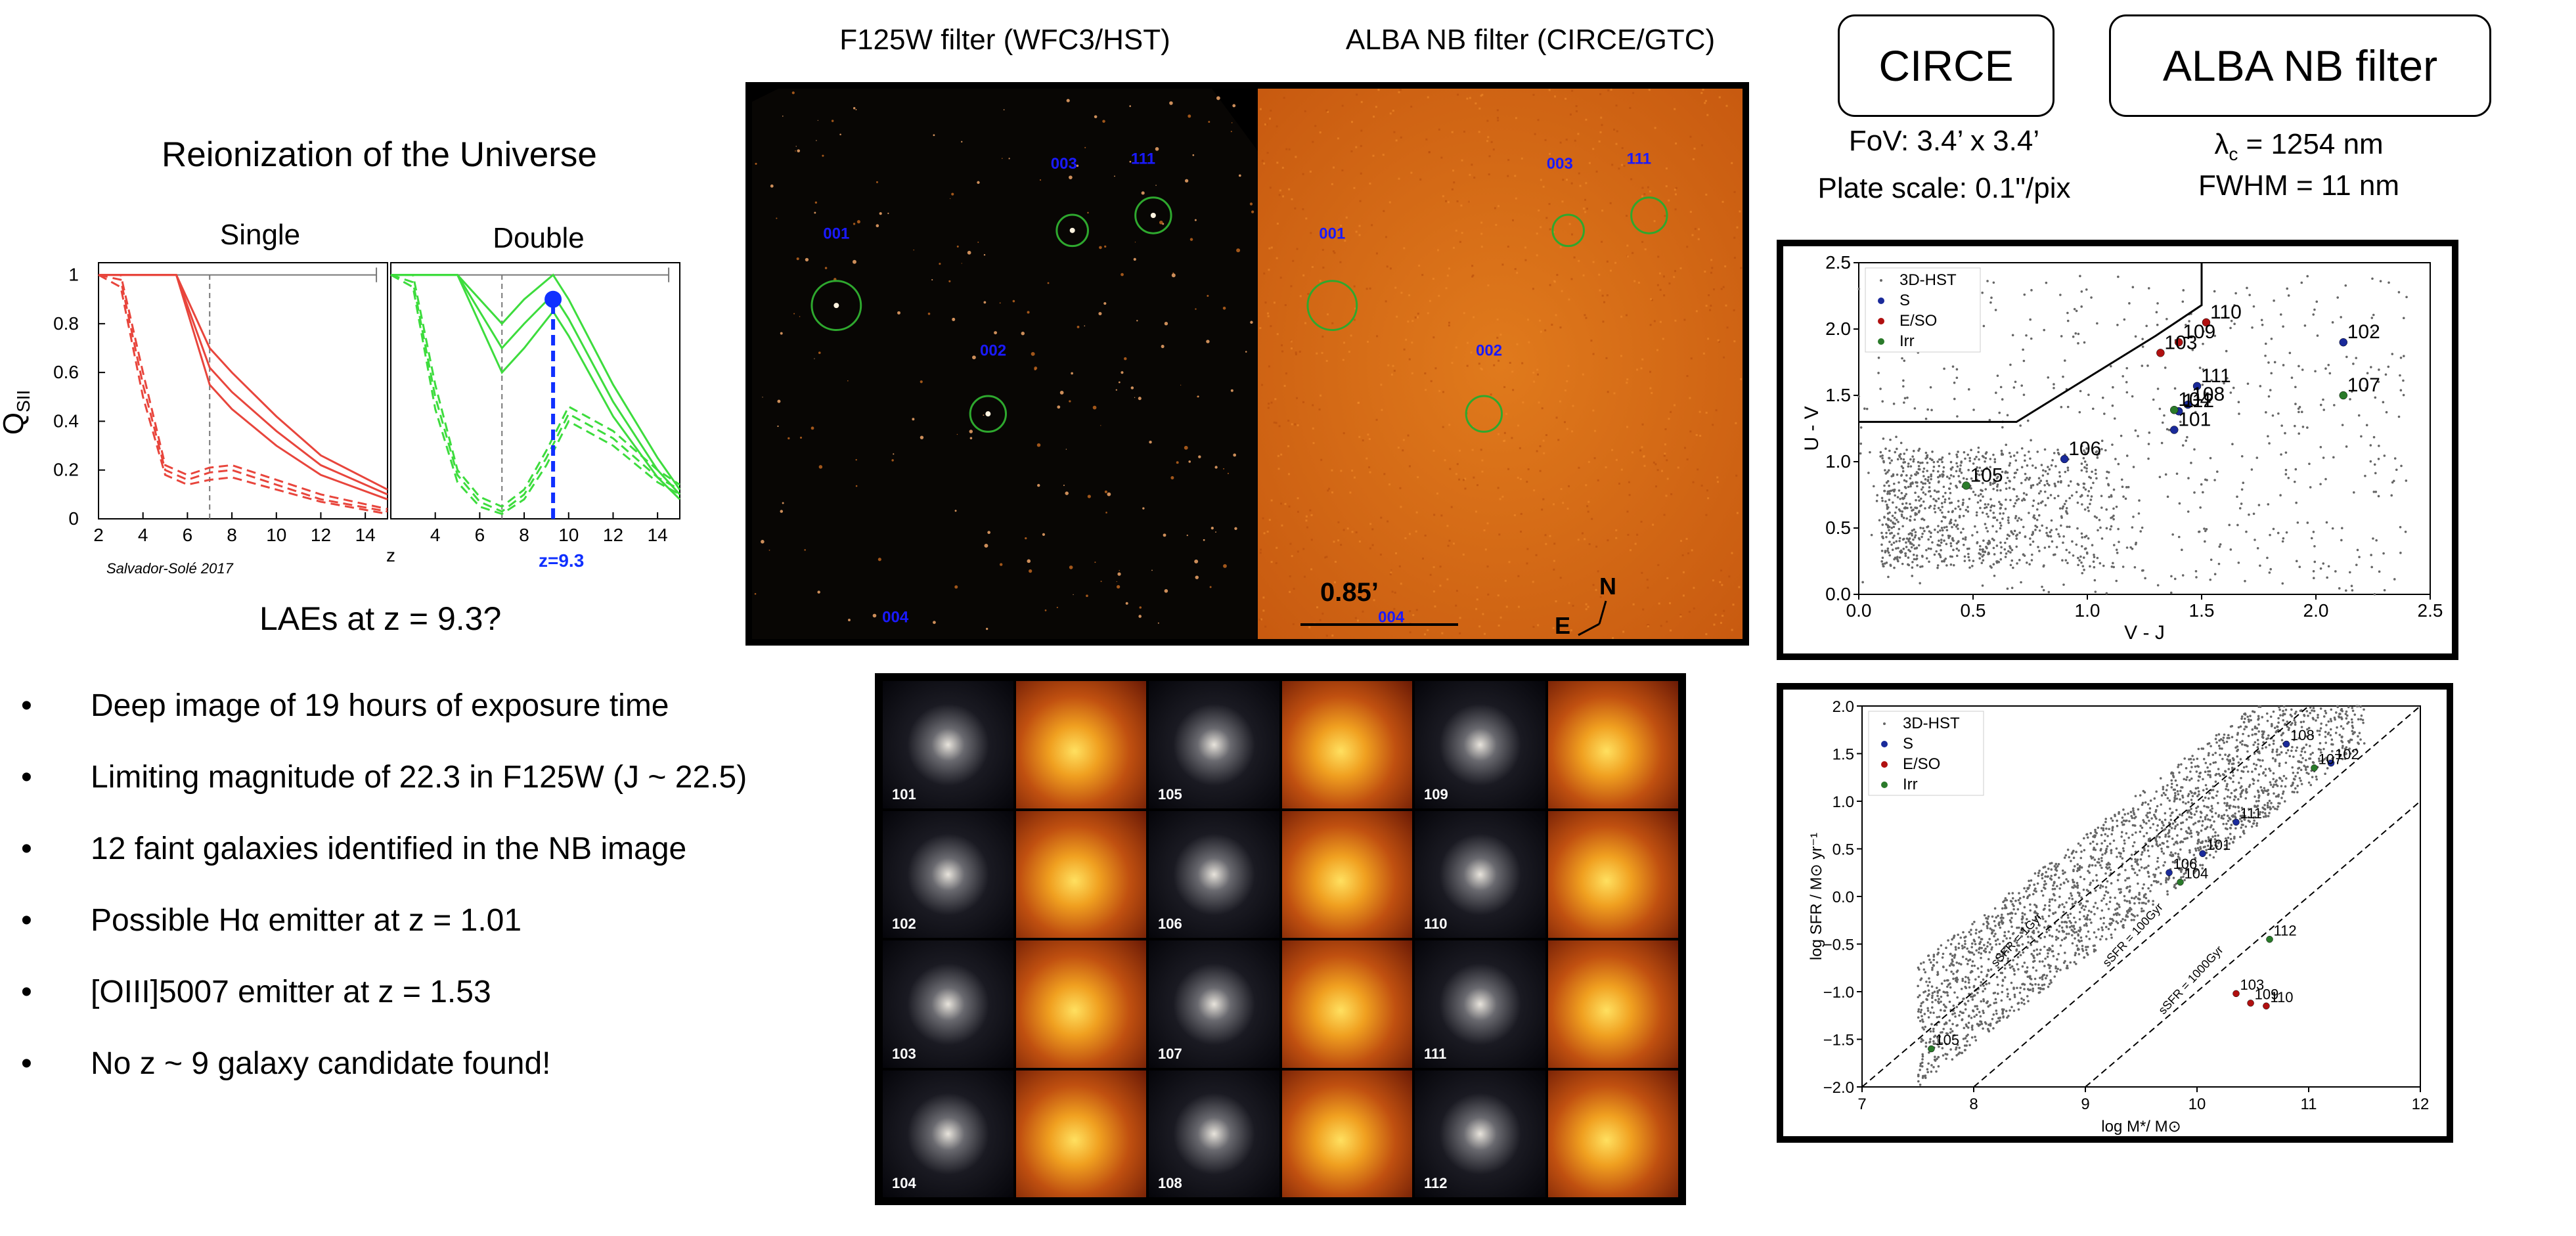 The width and height of the screenshot is (2576, 1236). What do you see at coordinates (1838, 395) in the screenshot?
I see `y-tick-label: 1.5` at bounding box center [1838, 395].